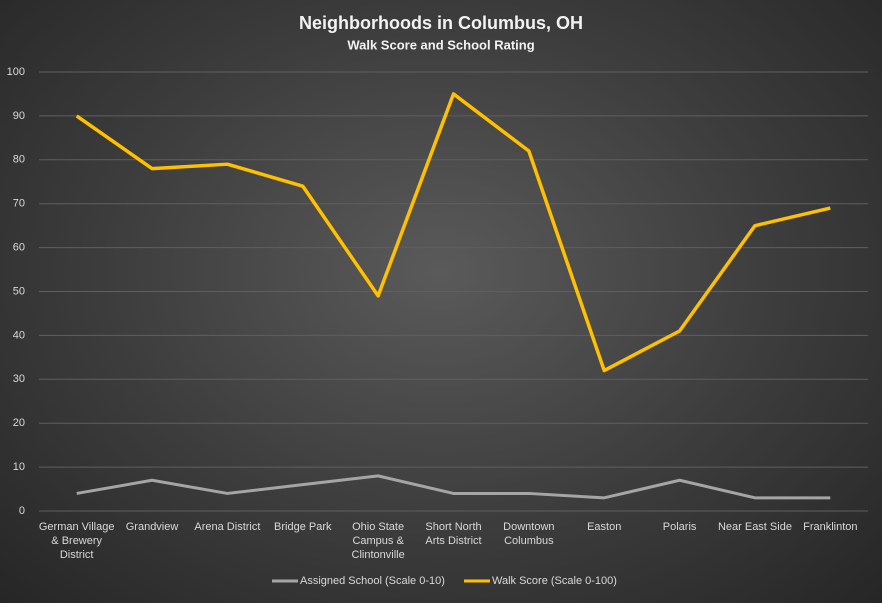  What do you see at coordinates (378, 541) in the screenshot?
I see `x-tick-label: Ohio State Campus & Clintonville` at bounding box center [378, 541].